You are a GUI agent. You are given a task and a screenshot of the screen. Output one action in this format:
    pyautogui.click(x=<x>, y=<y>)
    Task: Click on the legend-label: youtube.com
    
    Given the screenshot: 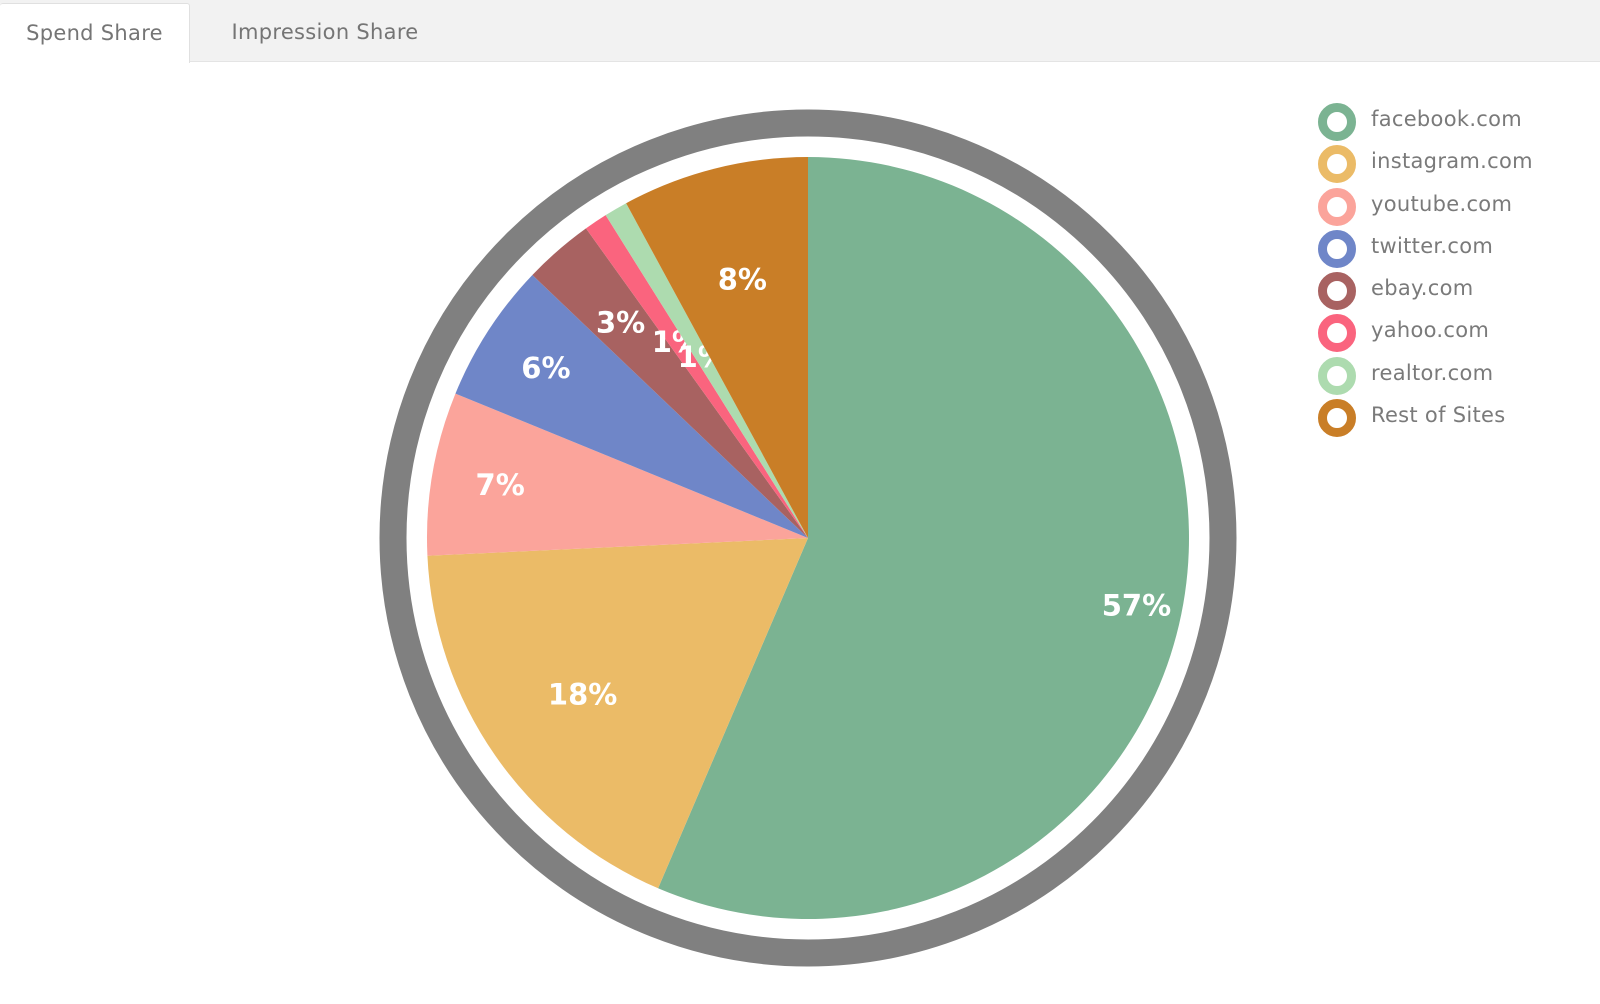 What is the action you would take?
    pyautogui.click(x=1442, y=203)
    